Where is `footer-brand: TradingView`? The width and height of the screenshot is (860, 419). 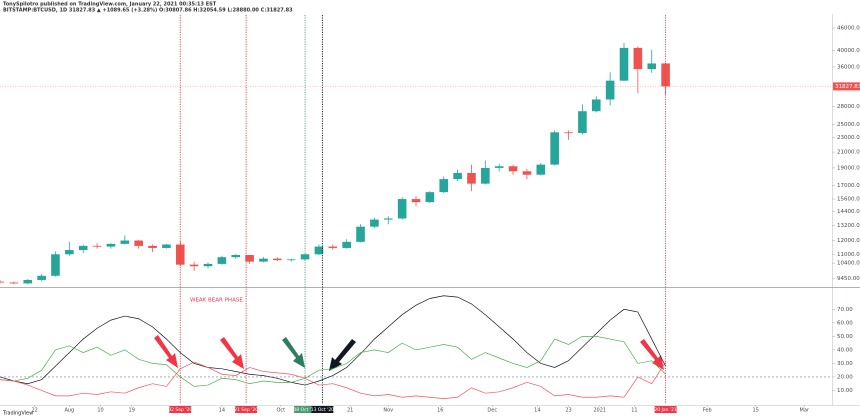 footer-brand: TradingView is located at coordinates (17, 414).